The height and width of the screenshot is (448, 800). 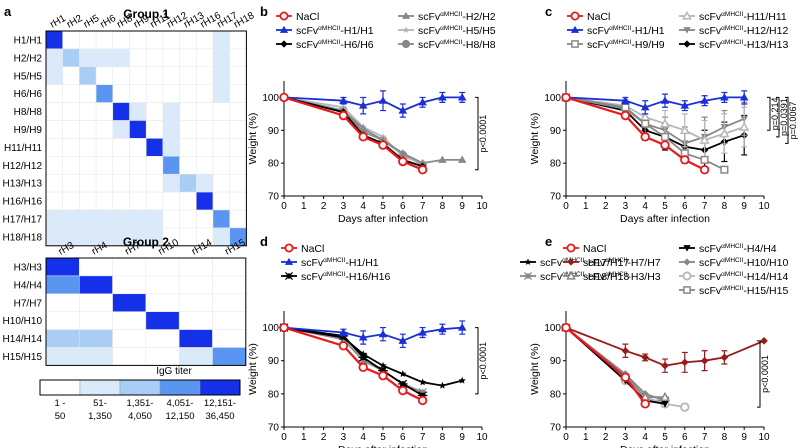 What do you see at coordinates (457, 45) in the screenshot?
I see `legend-label: scFvαMHCII-H8/H8` at bounding box center [457, 45].